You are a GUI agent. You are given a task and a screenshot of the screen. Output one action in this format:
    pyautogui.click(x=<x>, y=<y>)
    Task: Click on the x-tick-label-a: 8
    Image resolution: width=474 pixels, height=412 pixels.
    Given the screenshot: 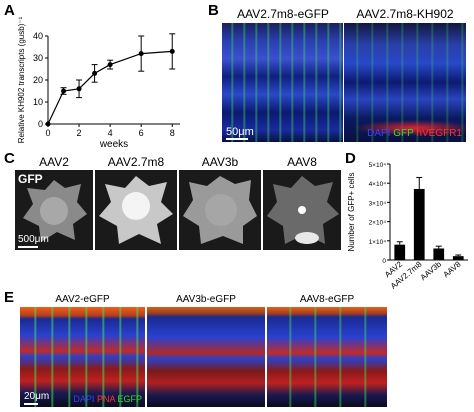 What is the action you would take?
    pyautogui.click(x=172, y=133)
    